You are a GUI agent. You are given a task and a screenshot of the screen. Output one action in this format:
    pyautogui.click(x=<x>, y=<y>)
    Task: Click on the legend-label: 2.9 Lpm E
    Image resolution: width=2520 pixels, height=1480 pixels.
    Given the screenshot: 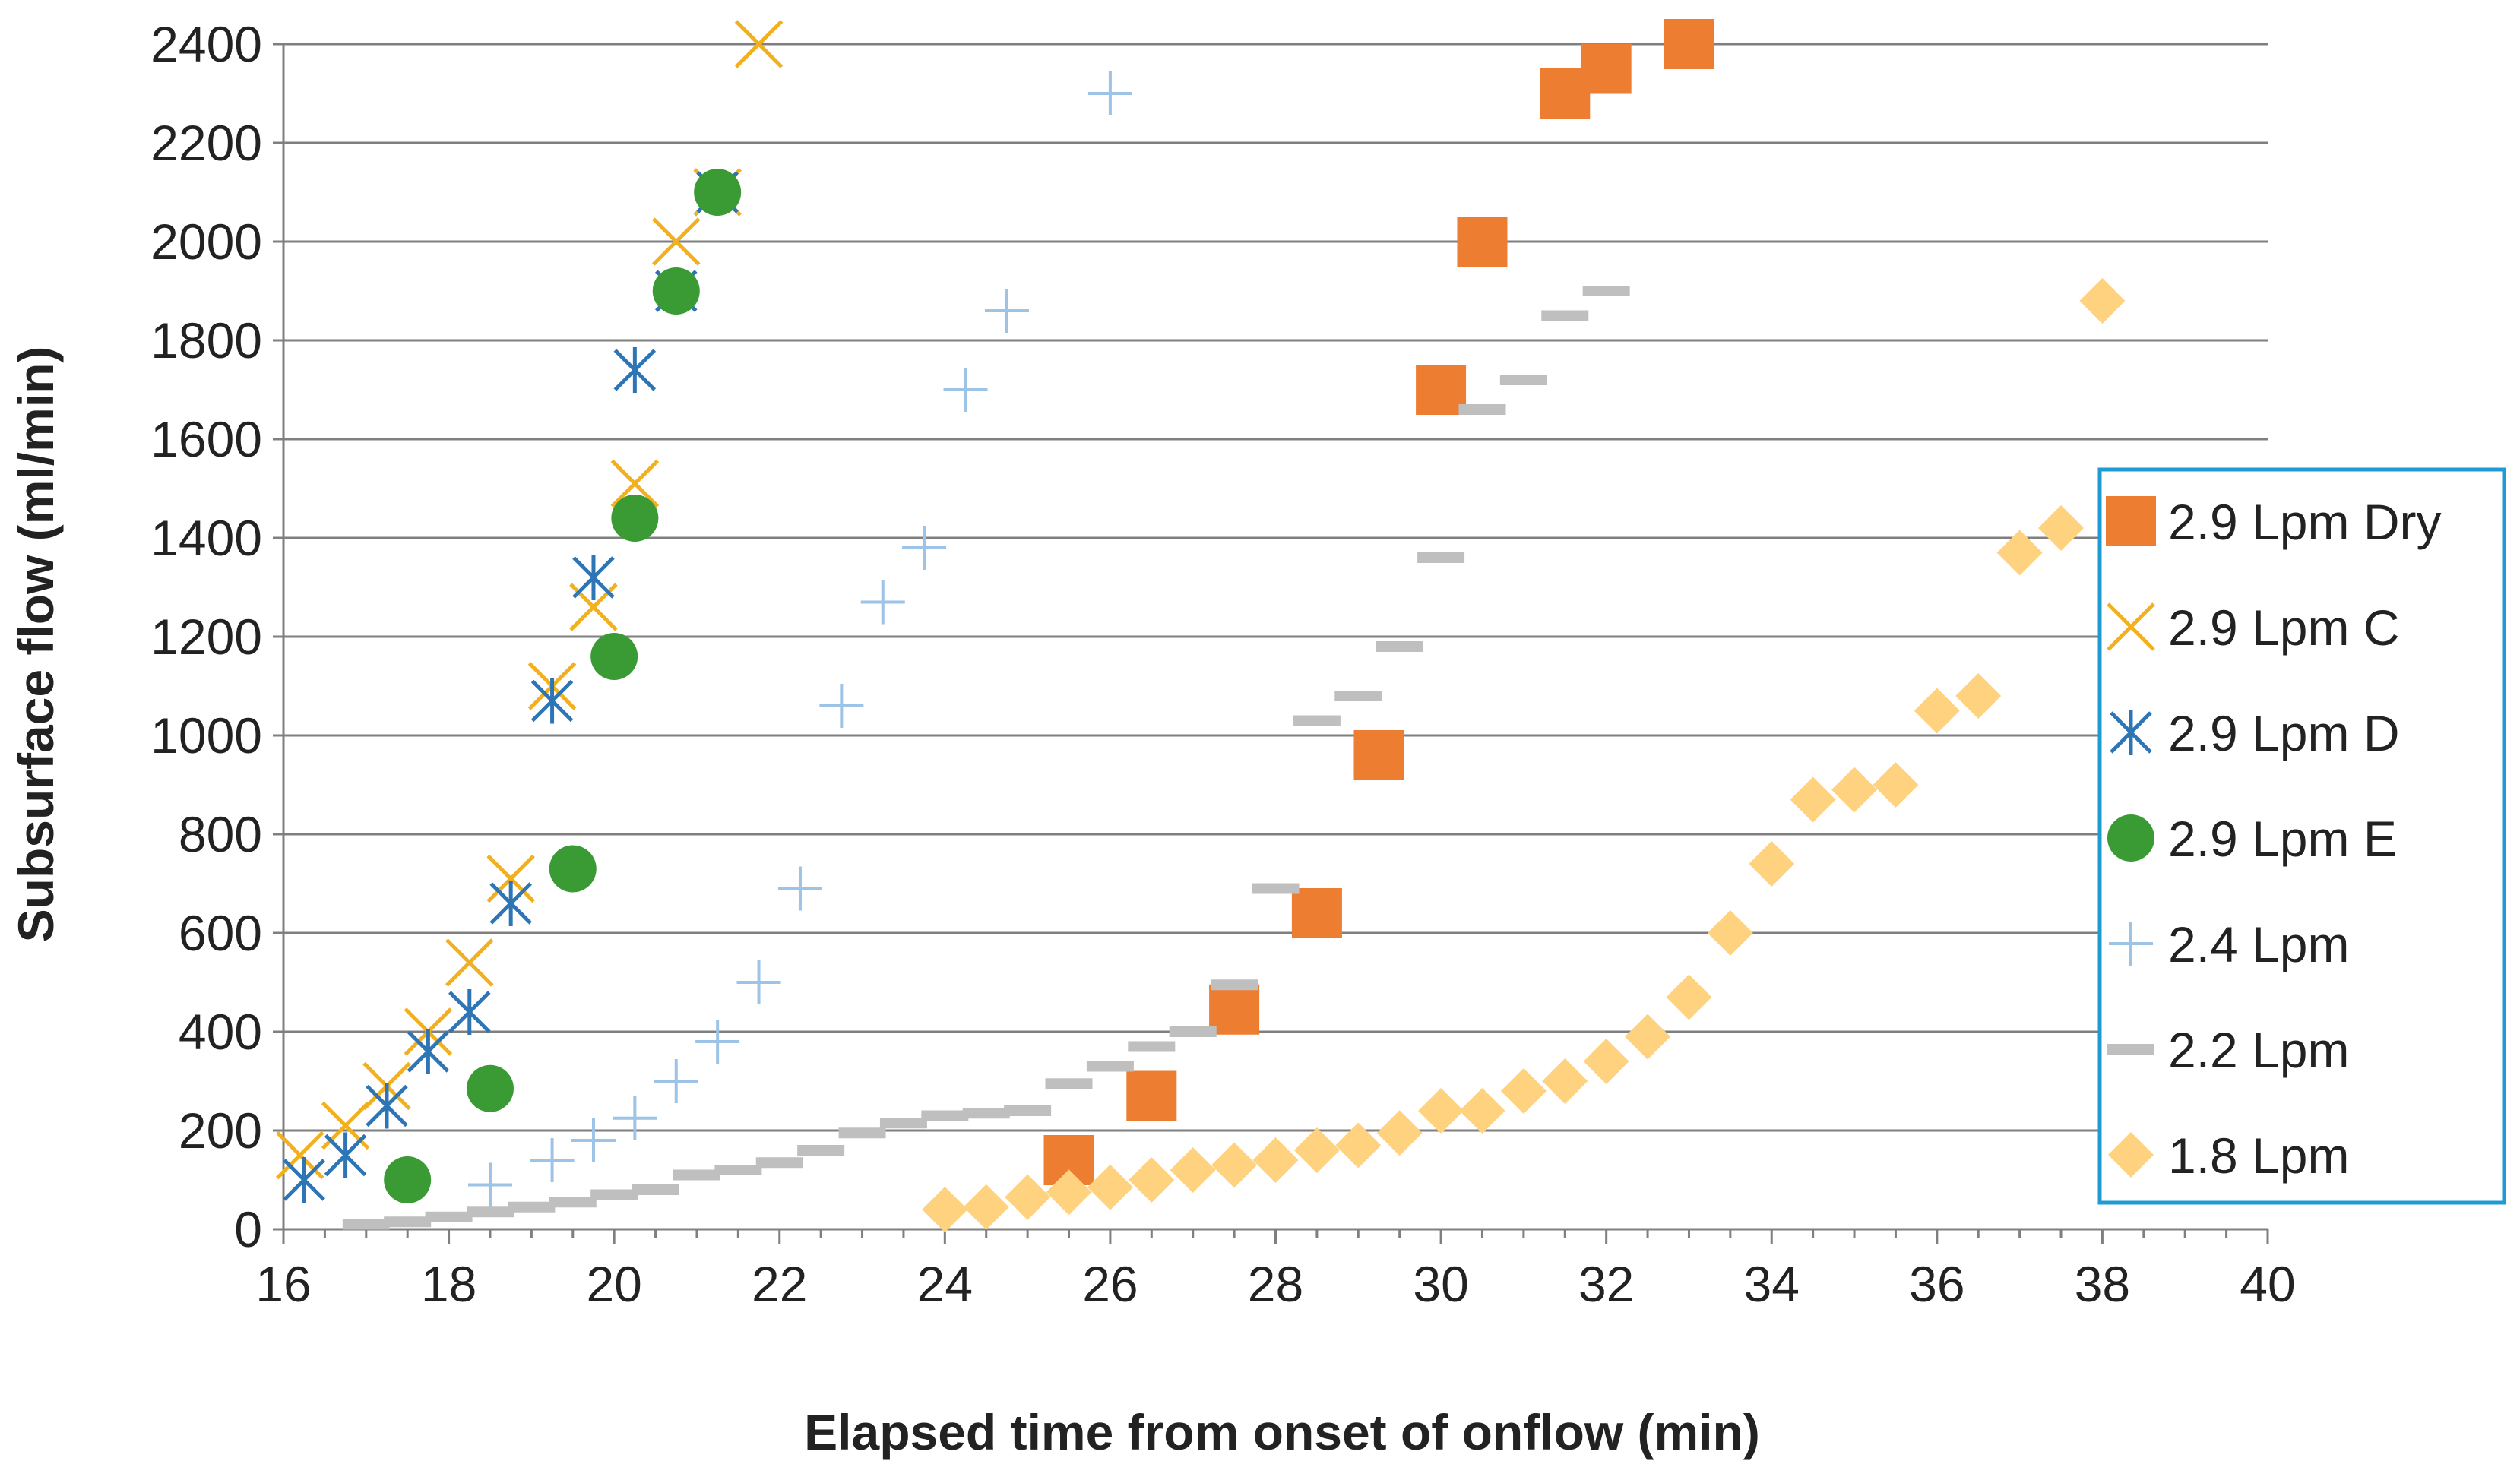 What is the action you would take?
    pyautogui.click(x=2282, y=839)
    